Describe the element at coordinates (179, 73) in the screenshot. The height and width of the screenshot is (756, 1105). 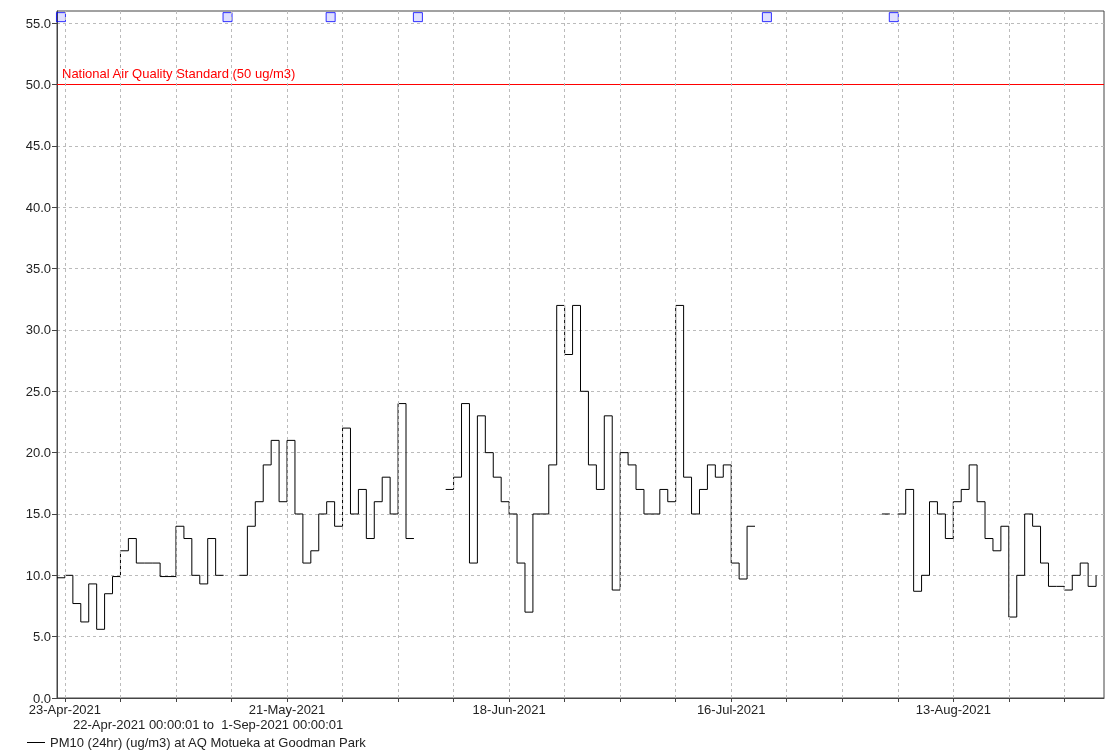
I see `ref-line-label: National Air Quality Standard (50 ug/m3)` at that location.